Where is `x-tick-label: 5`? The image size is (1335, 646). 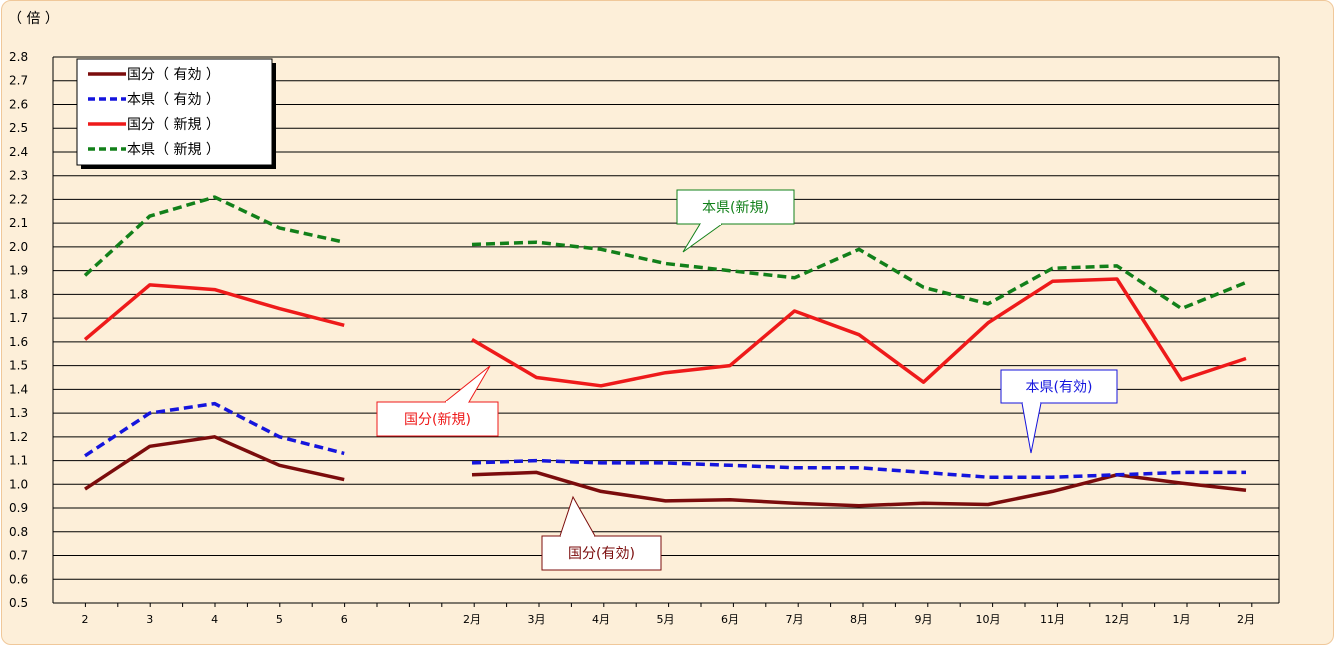 x-tick-label: 5 is located at coordinates (279, 619).